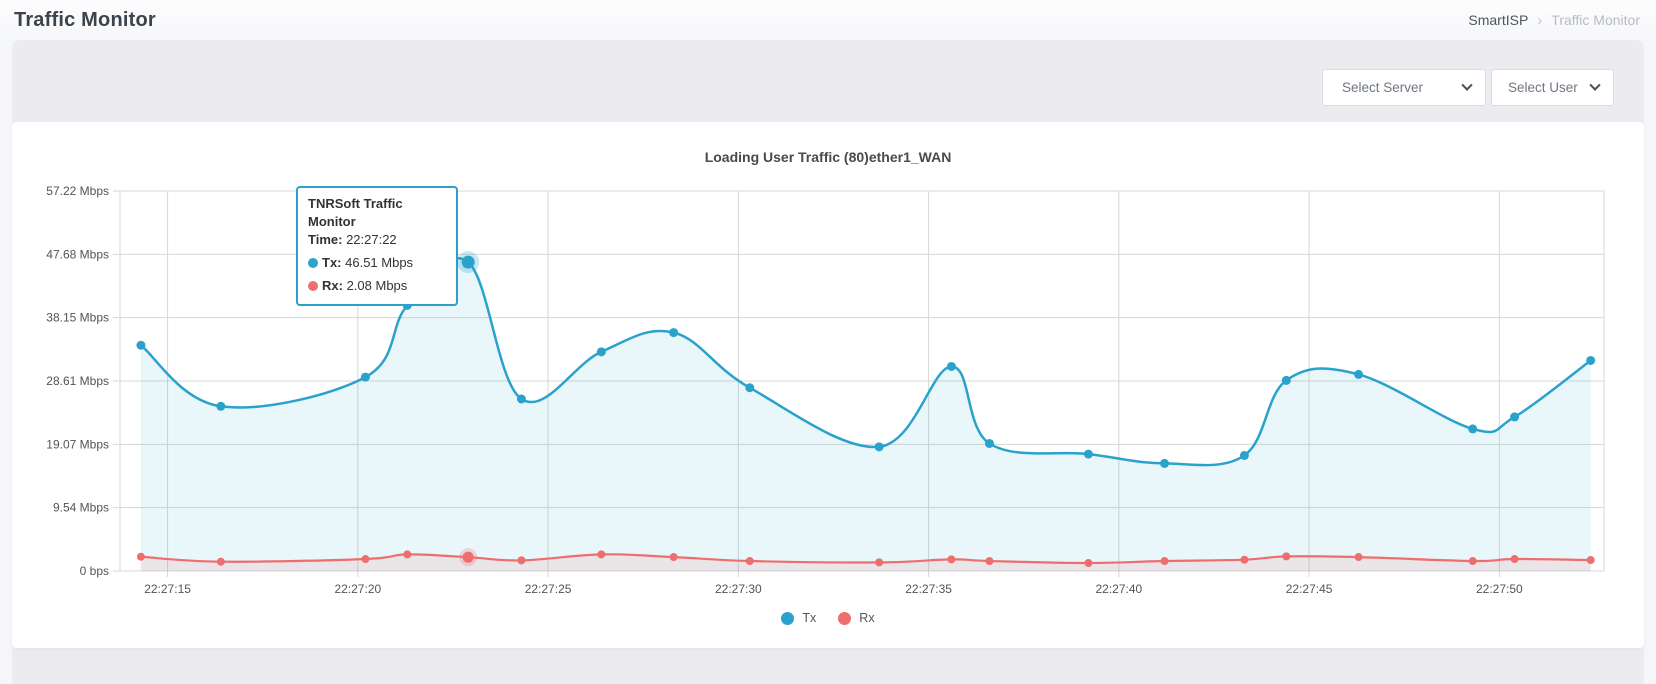 The height and width of the screenshot is (684, 1656). Describe the element at coordinates (371, 239) in the screenshot. I see `tooltip-time-value: 22:27:22` at that location.